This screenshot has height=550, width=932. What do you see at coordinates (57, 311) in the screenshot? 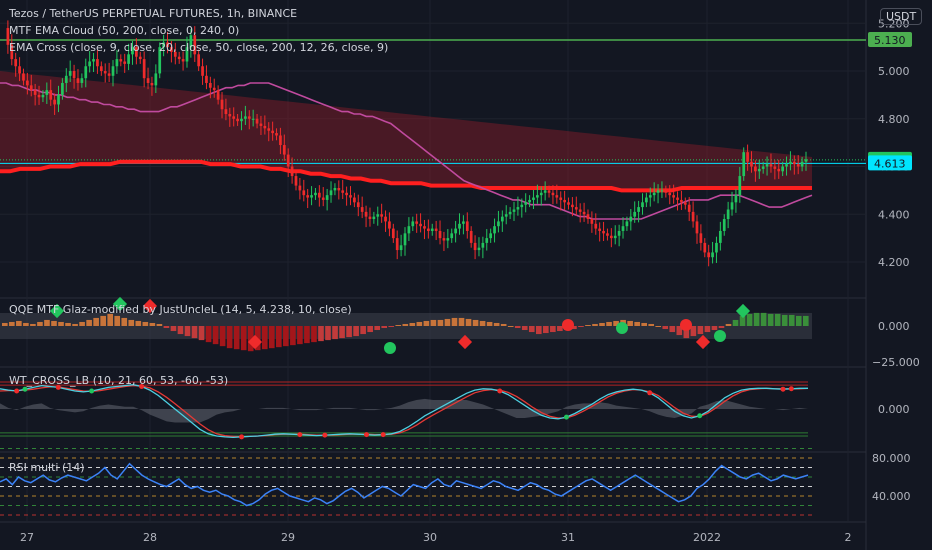
I see `qqe-signal-diamond` at bounding box center [57, 311].